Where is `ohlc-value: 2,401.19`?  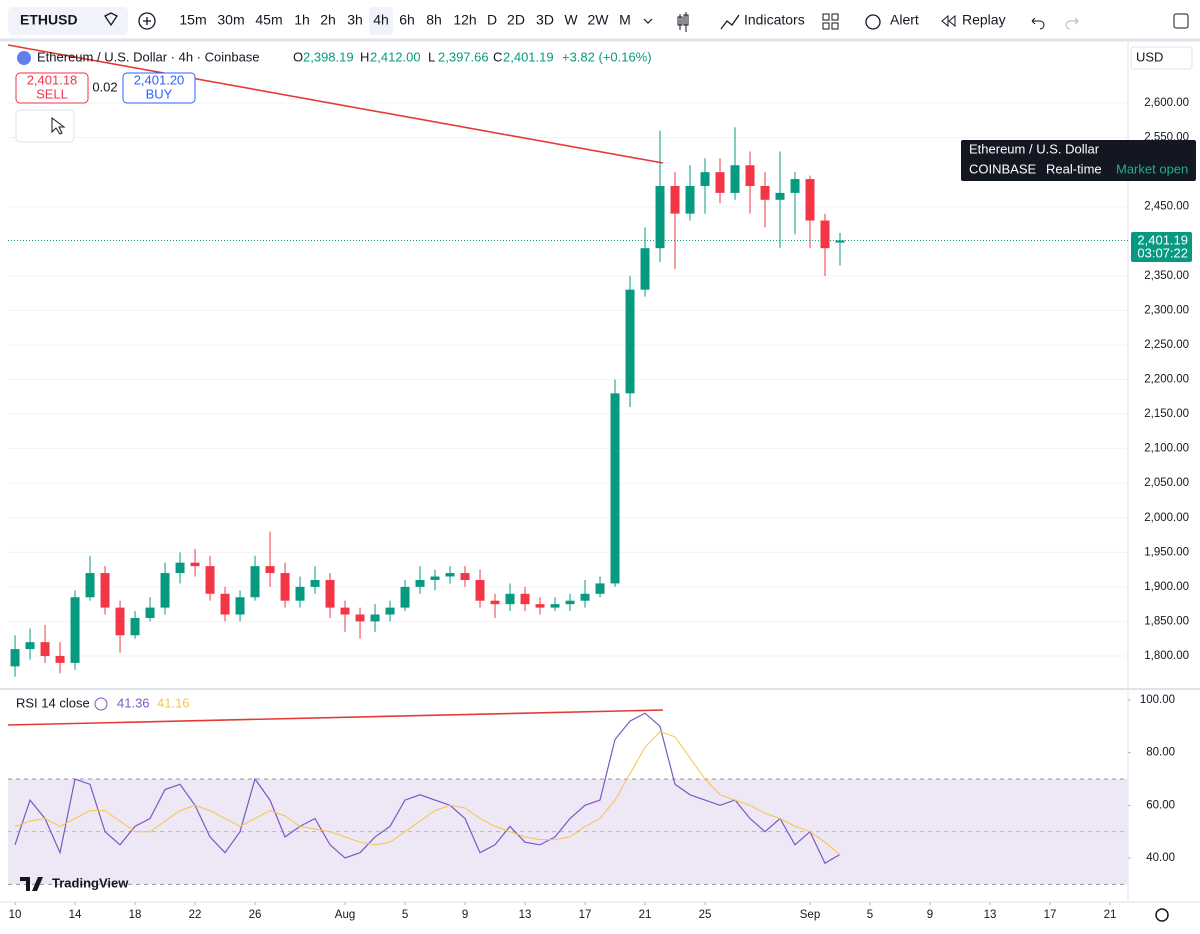 ohlc-value: 2,401.19 is located at coordinates (528, 56).